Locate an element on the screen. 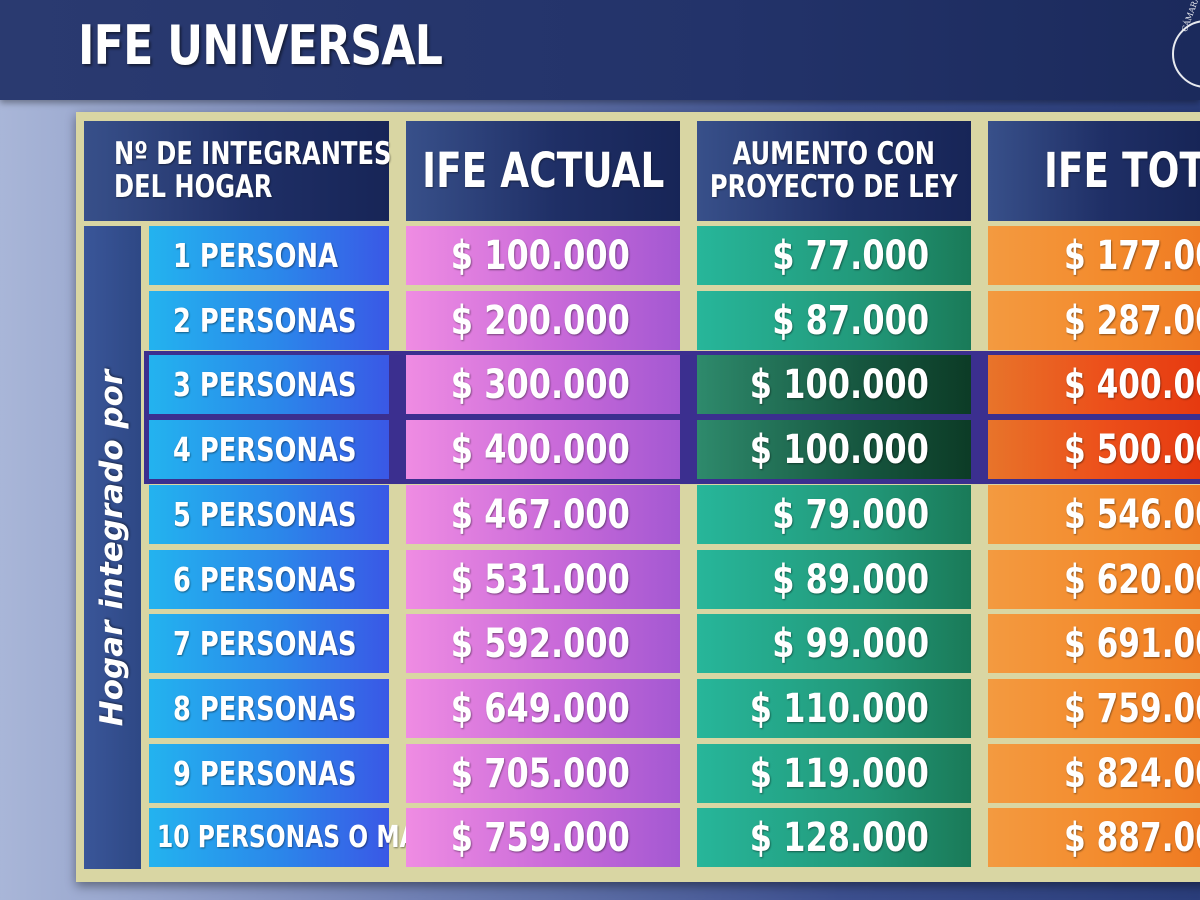 This screenshot has height=900, width=1200. row-label-text: 5 PERSONAS is located at coordinates (265, 514).